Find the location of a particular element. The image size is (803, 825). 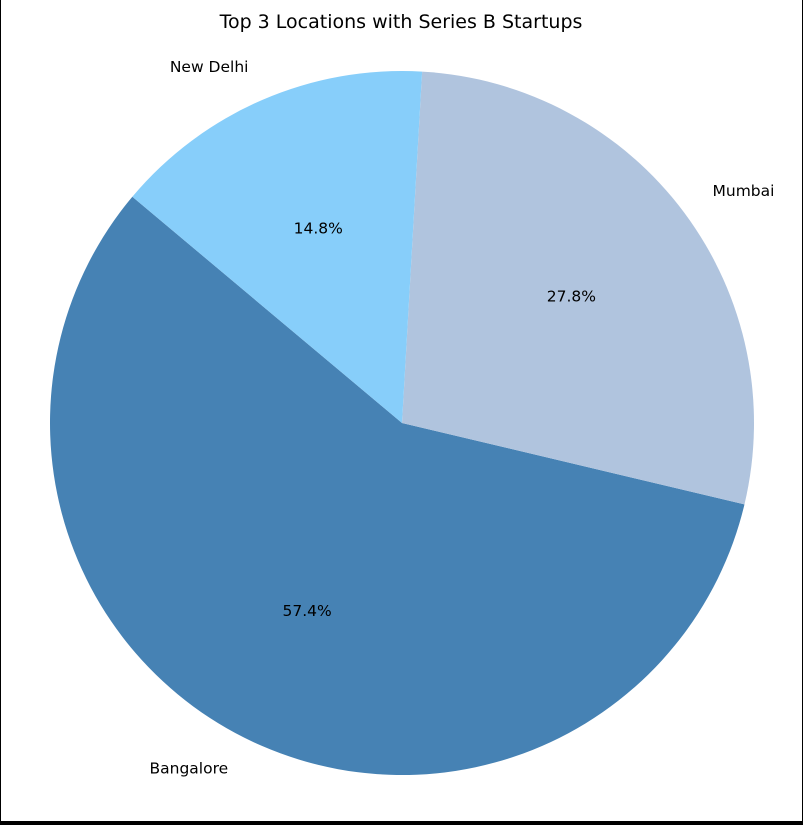

pct-label-mumbai: 27.8% is located at coordinates (571, 296).